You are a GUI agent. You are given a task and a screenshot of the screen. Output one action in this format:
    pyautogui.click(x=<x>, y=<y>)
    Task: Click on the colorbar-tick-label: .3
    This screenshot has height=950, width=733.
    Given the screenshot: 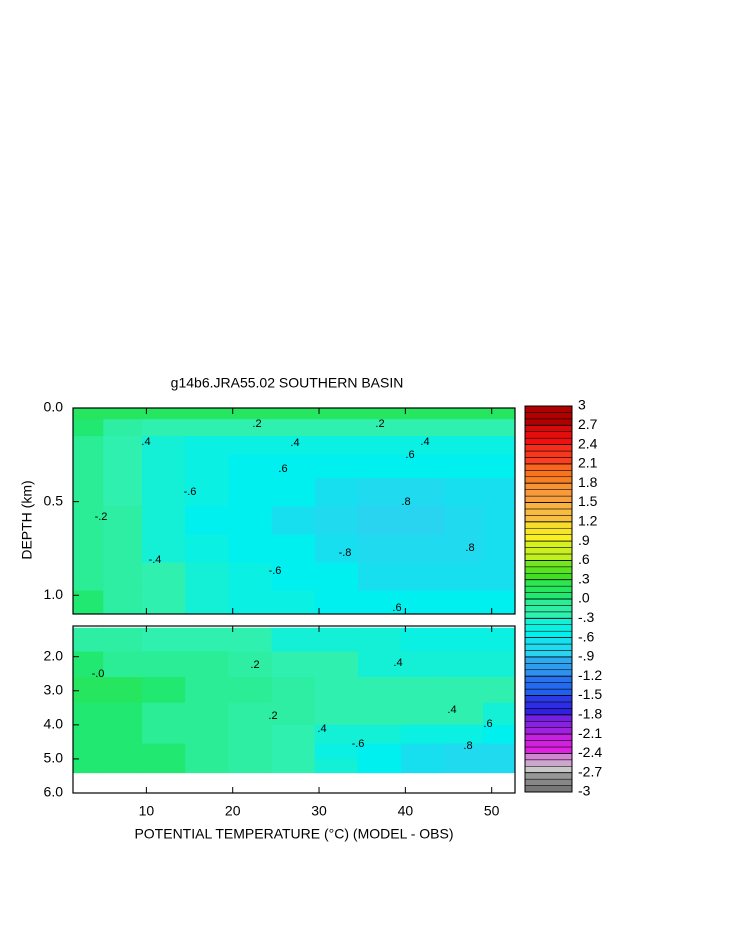 What is the action you would take?
    pyautogui.click(x=584, y=578)
    